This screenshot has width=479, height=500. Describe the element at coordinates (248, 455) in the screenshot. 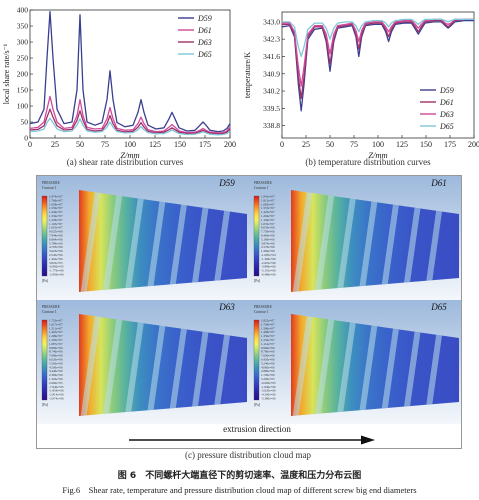

I see `panel-c-caption: (c) pressure distribution cloud map` at that location.